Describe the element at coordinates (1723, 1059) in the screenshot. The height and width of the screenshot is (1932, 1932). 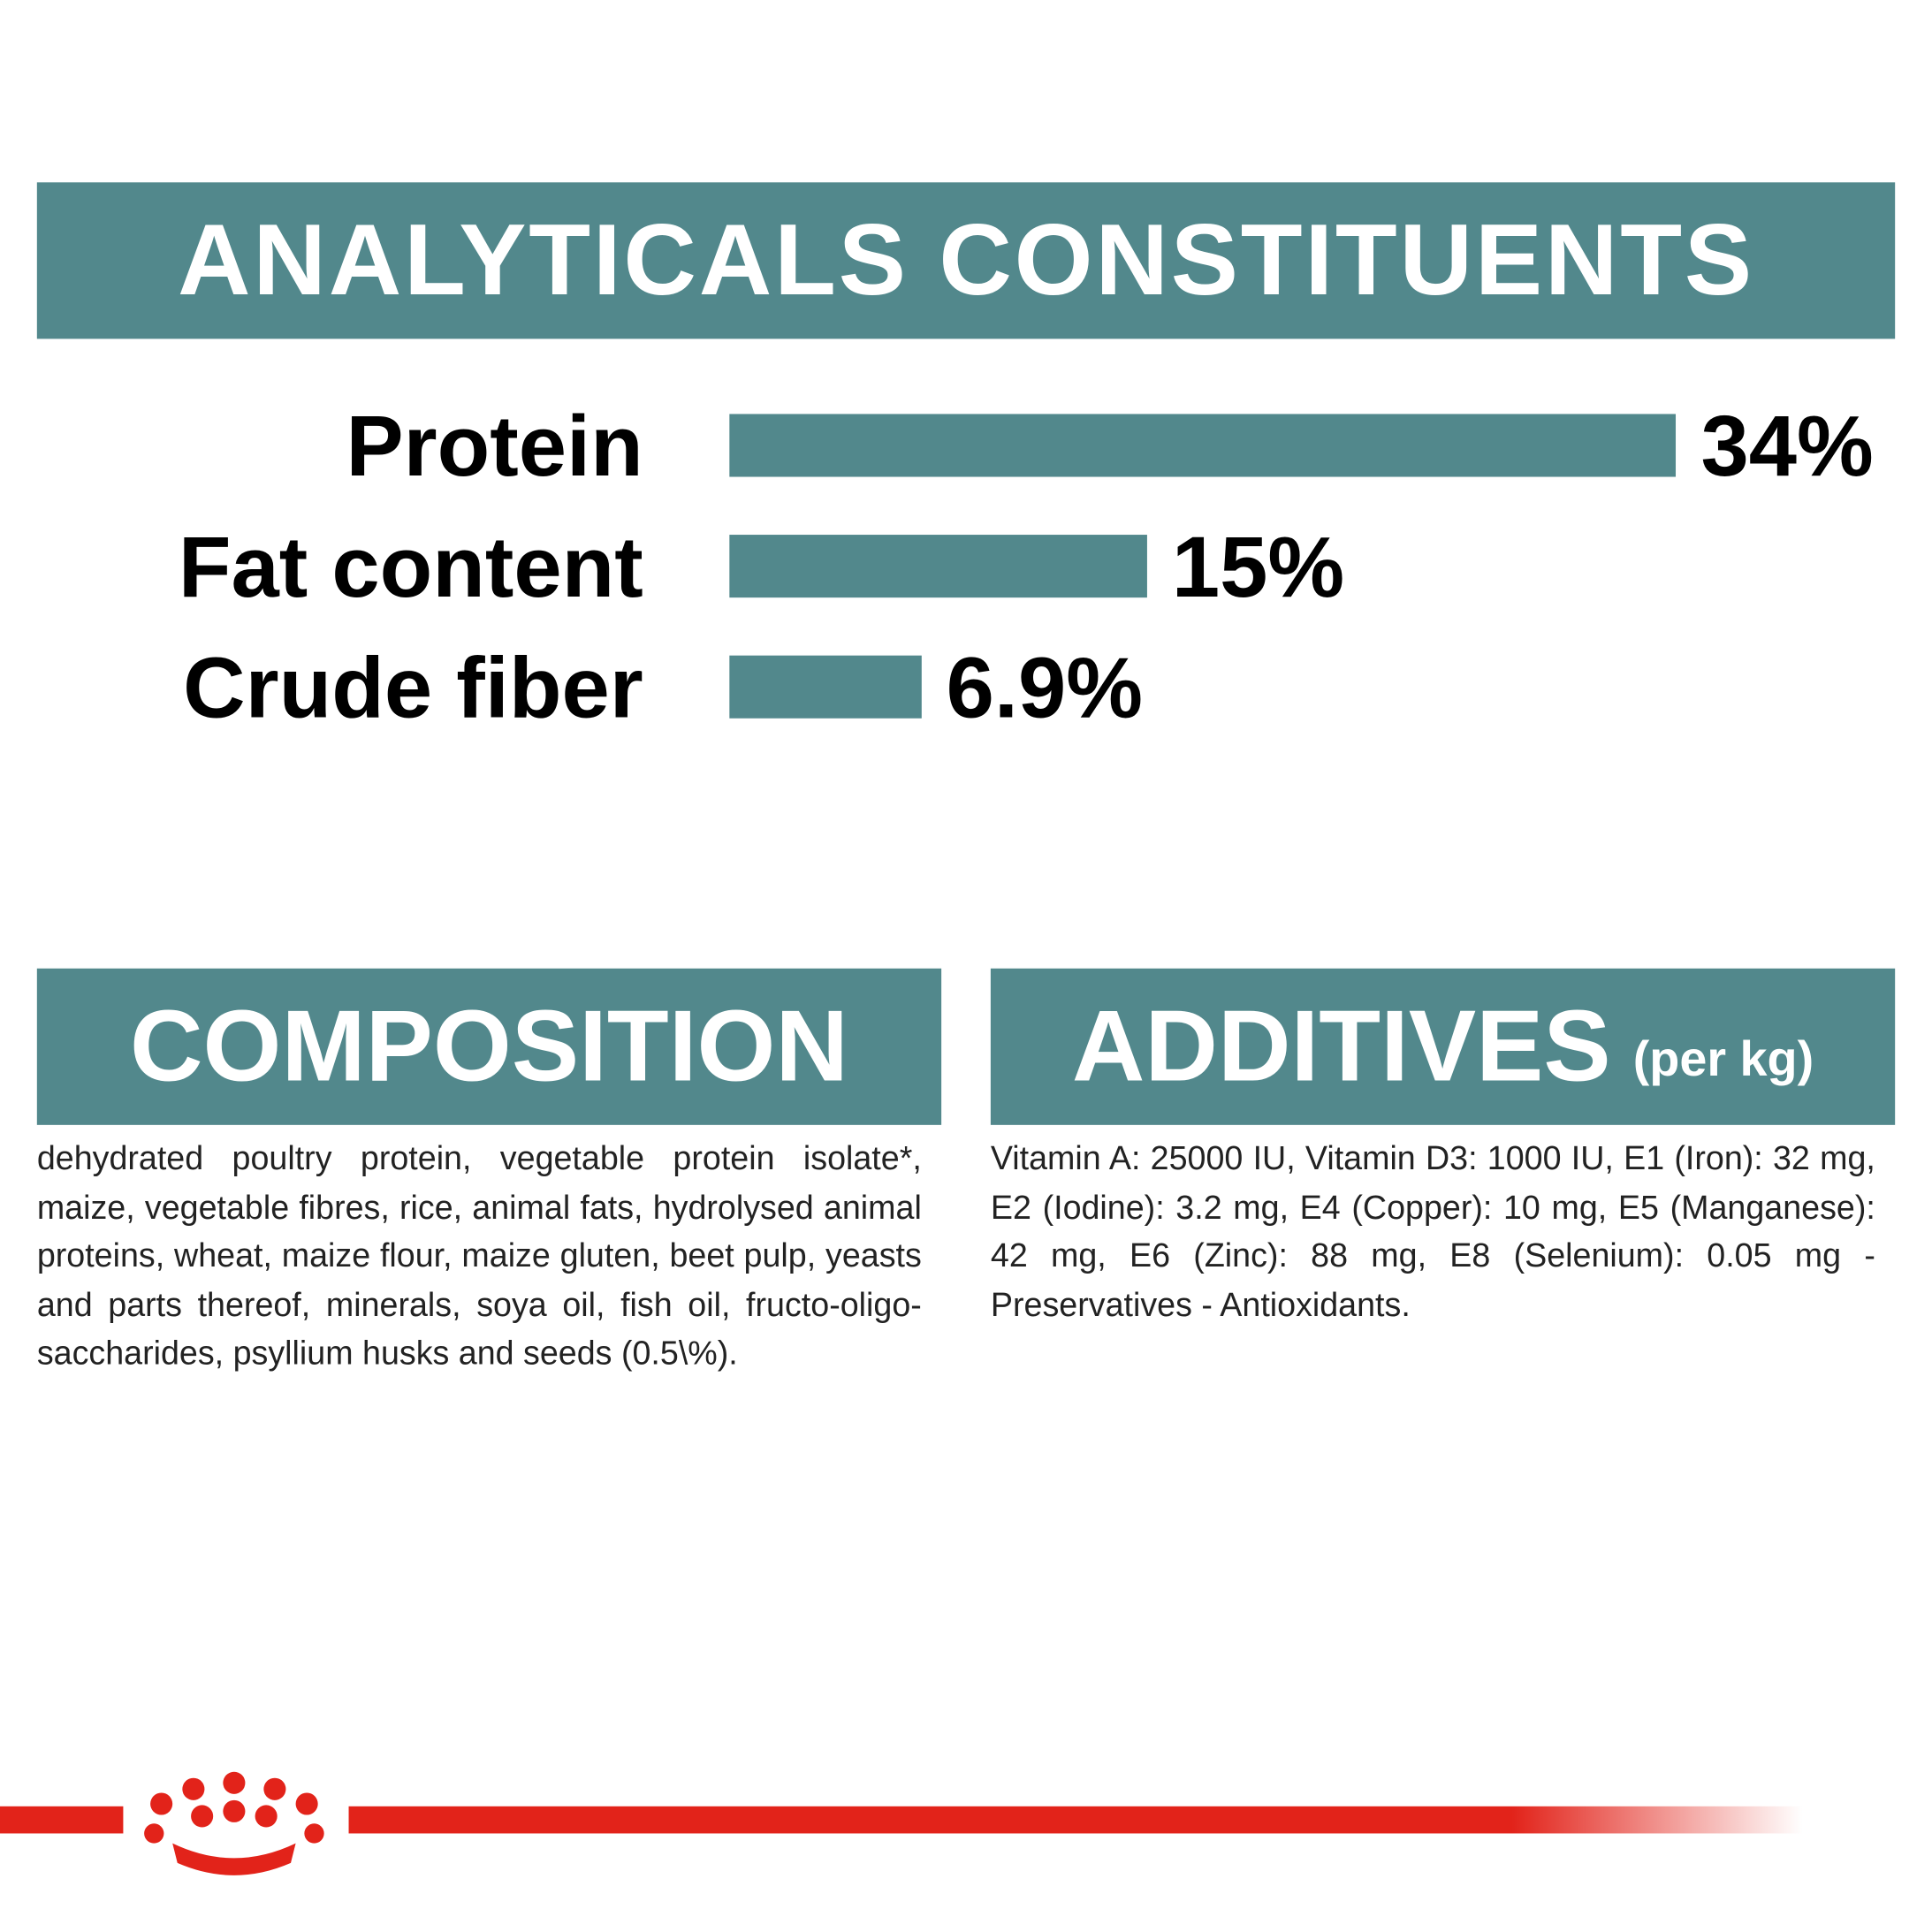
I see `additives-subtitle: (per kg)` at that location.